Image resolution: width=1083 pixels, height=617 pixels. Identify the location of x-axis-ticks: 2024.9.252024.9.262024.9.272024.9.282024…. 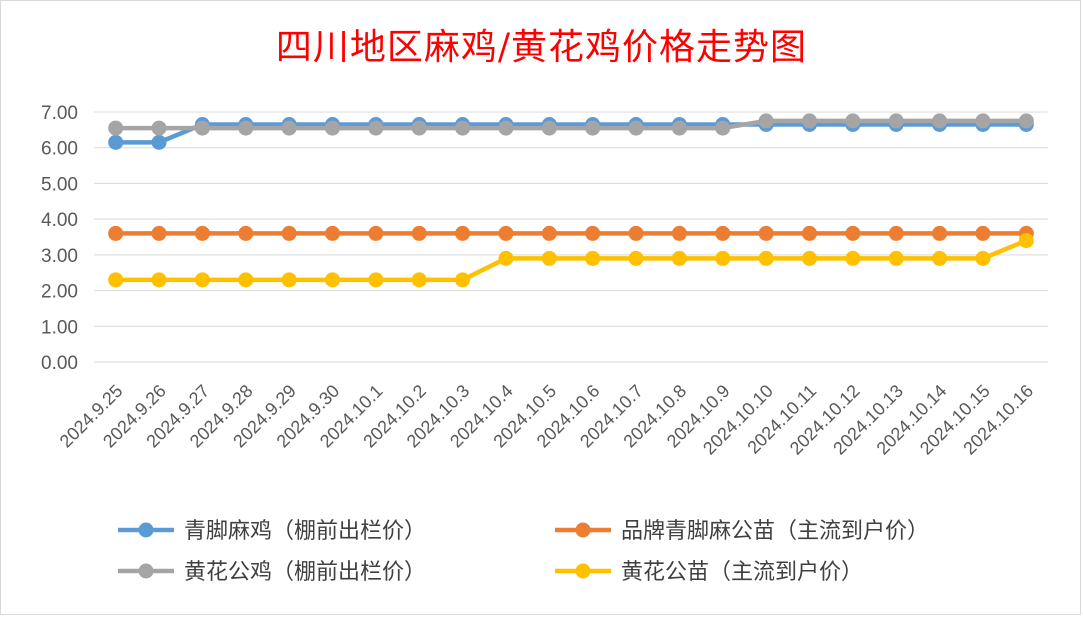
(546, 420).